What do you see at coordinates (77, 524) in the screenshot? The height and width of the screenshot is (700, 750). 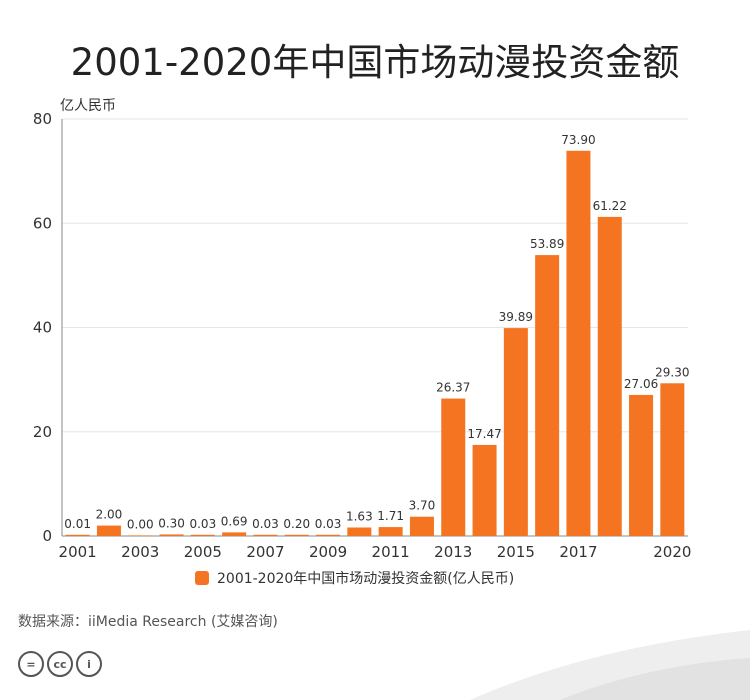 I see `data-label: 0.01` at bounding box center [77, 524].